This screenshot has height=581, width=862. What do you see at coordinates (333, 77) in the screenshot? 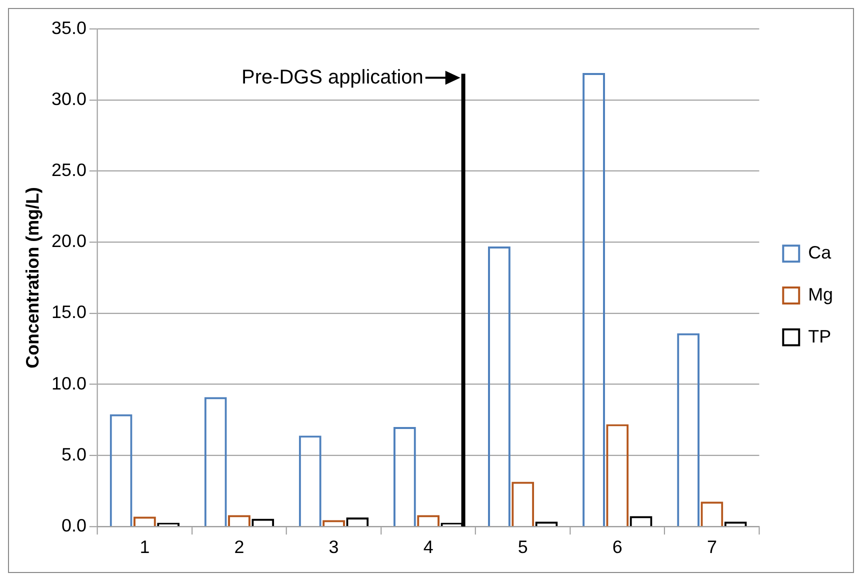
I see `ref-line-label: Pre-DGS application` at bounding box center [333, 77].